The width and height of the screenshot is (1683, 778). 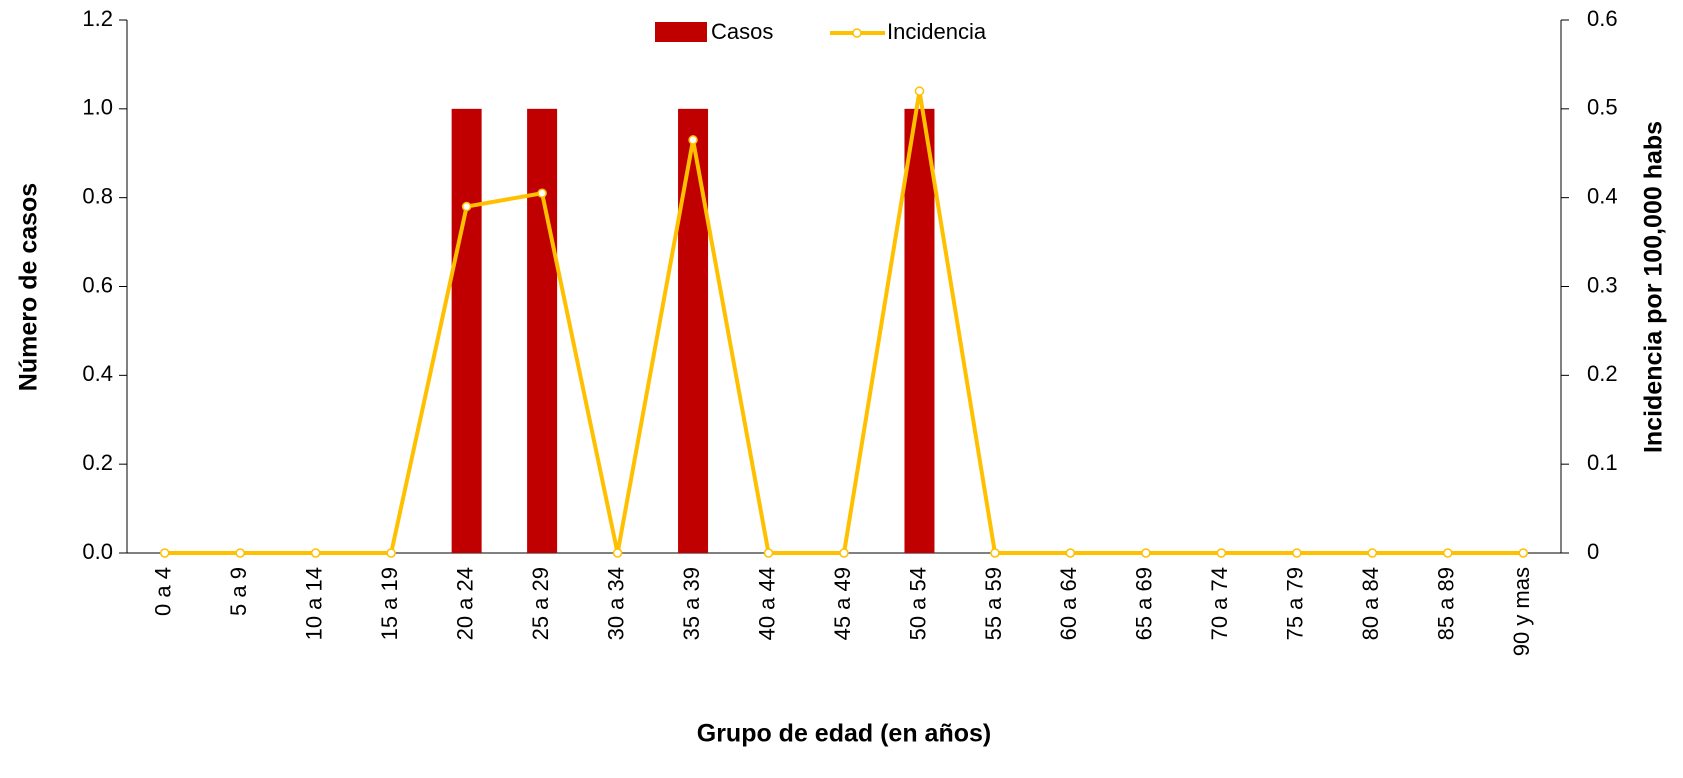 What do you see at coordinates (464, 603) in the screenshot?
I see `x-tick-label: 20 a 24` at bounding box center [464, 603].